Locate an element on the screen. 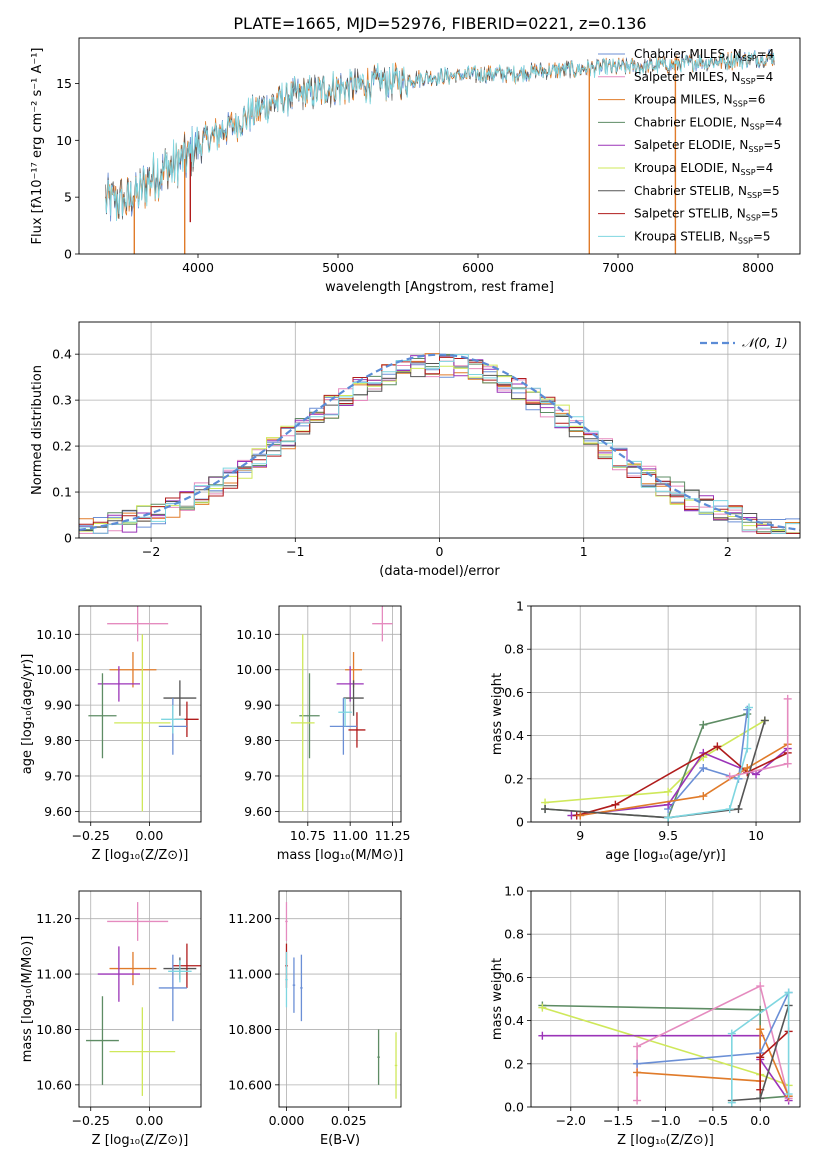 The width and height of the screenshot is (819, 1170). legend-label: Kroupa MILES, NSSP=6 is located at coordinates (699, 101).